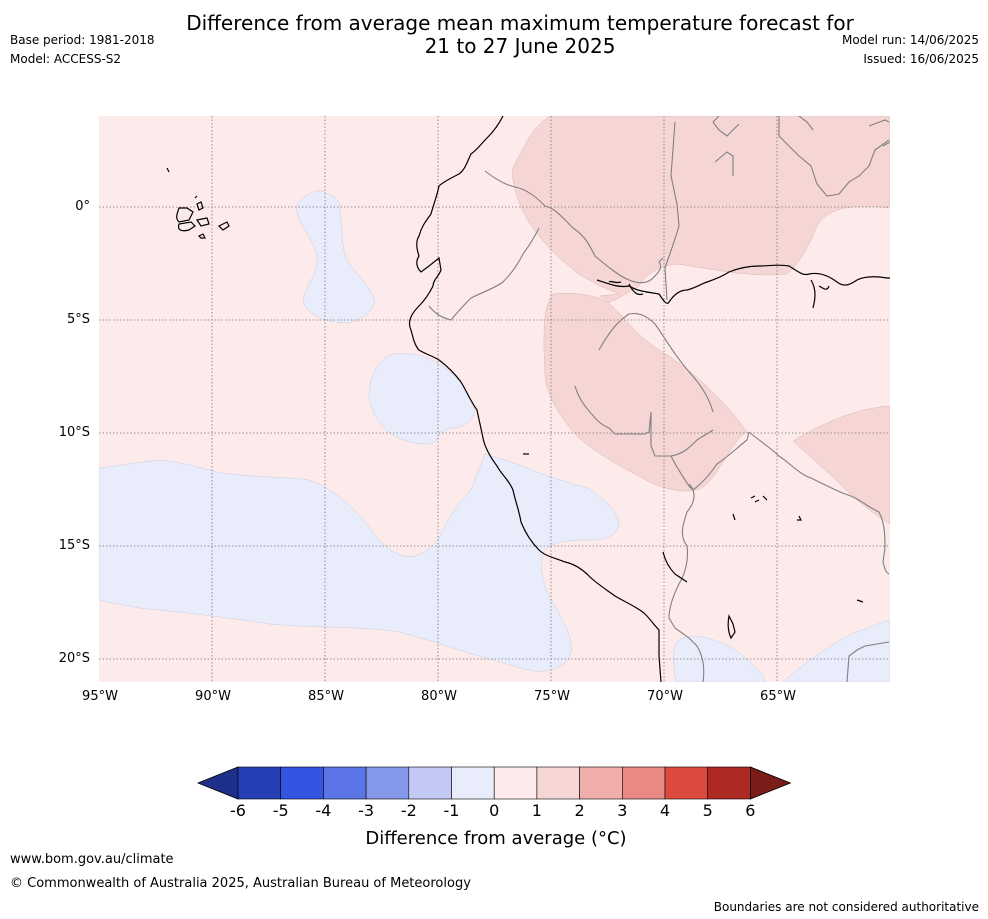  What do you see at coordinates (366, 810) in the screenshot?
I see `colorbar-tick-label: -3` at bounding box center [366, 810].